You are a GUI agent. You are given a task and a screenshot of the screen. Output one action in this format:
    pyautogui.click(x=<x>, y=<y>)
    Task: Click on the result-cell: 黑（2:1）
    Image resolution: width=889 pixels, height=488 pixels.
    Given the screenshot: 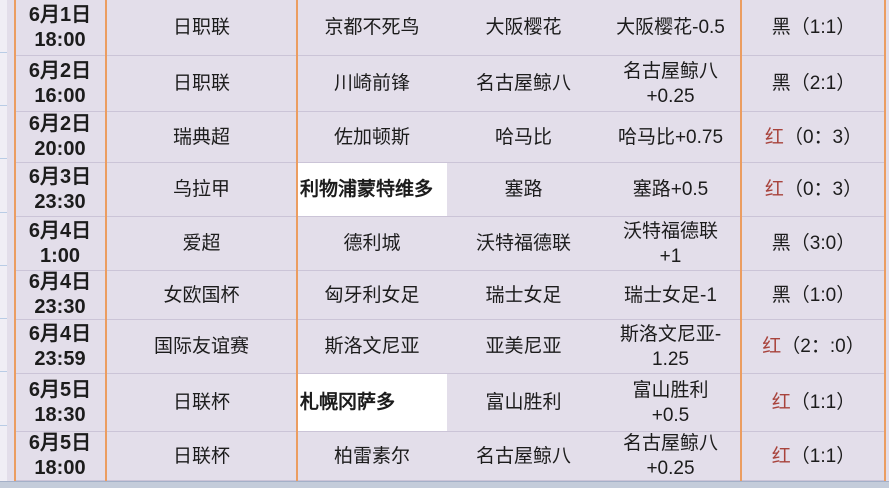 What is the action you would take?
    pyautogui.click(x=813, y=83)
    